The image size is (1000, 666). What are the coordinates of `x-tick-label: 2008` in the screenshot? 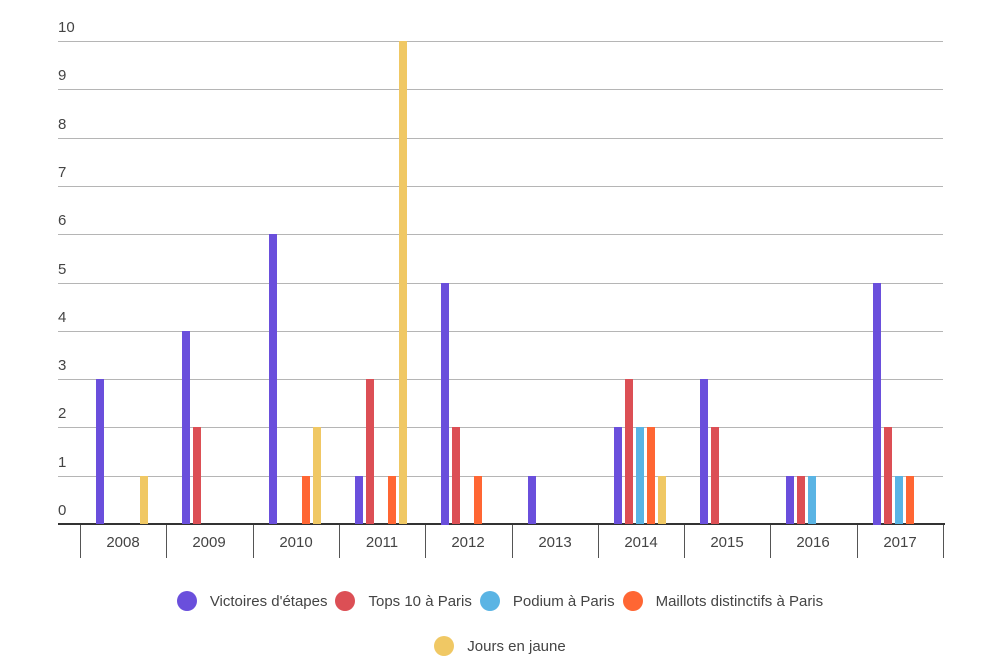 It's located at (123, 542).